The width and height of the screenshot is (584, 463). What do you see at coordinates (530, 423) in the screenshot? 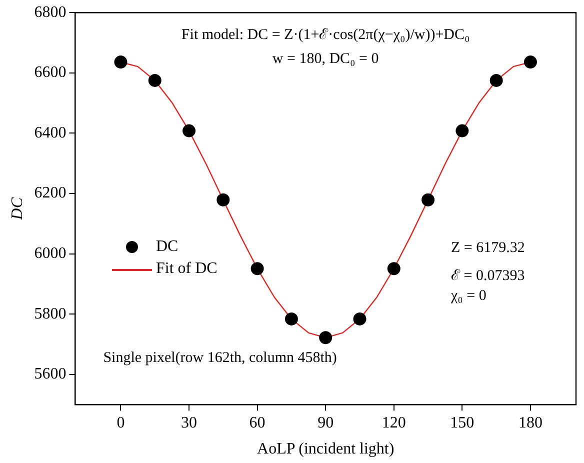
I see `x-tick-label: 180` at bounding box center [530, 423].